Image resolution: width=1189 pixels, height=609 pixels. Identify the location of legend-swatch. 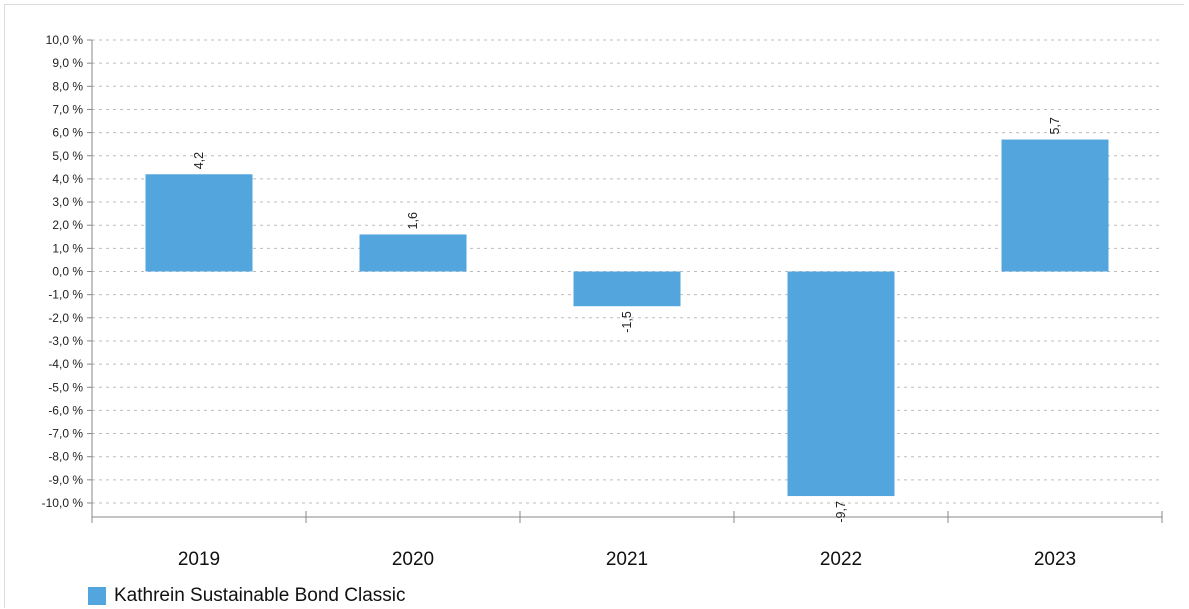
(97, 596).